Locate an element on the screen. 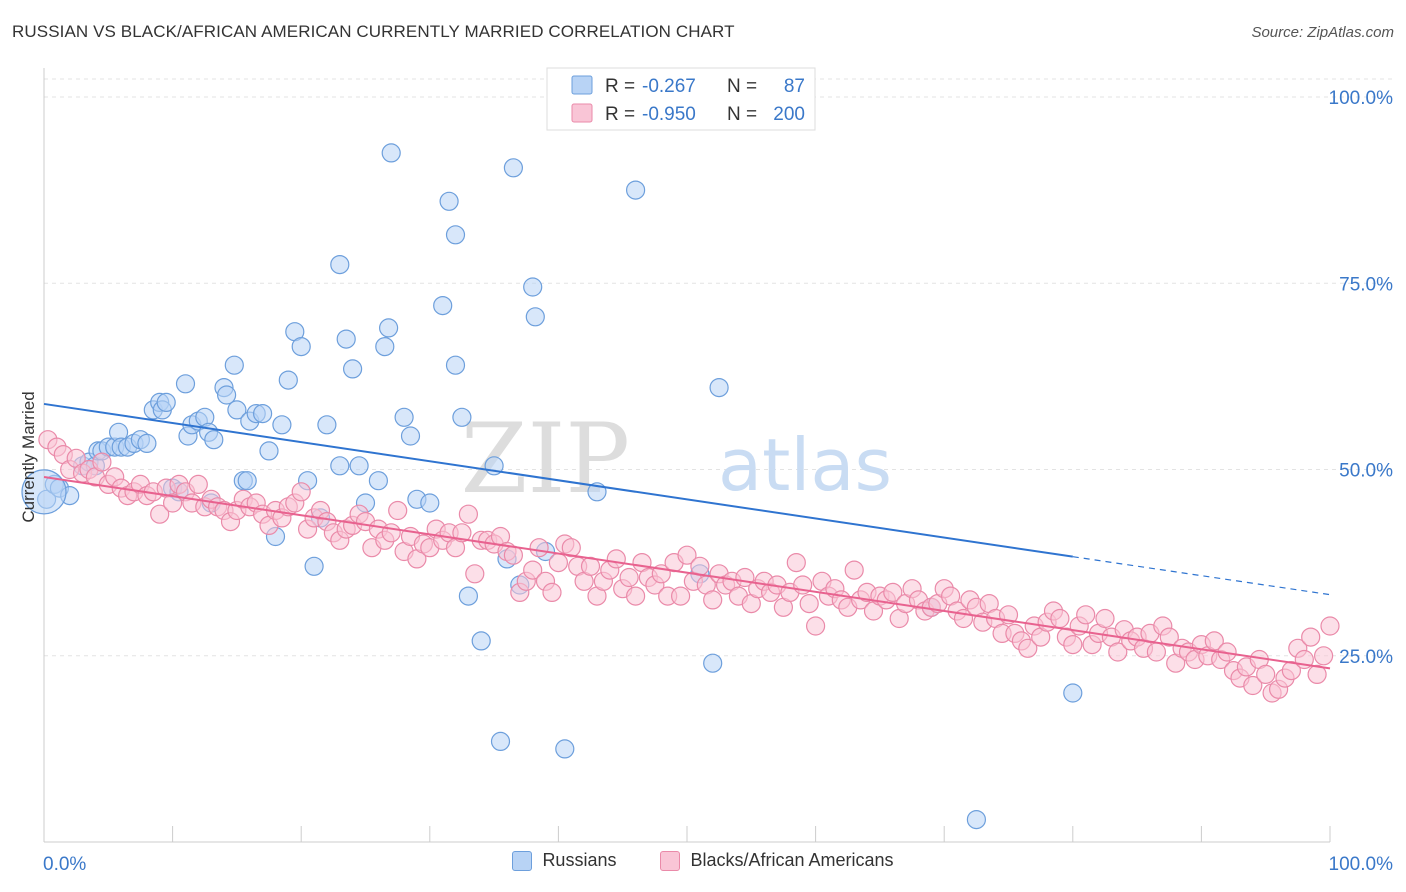  stats-r-label-russians: R = is located at coordinates (620, 86).